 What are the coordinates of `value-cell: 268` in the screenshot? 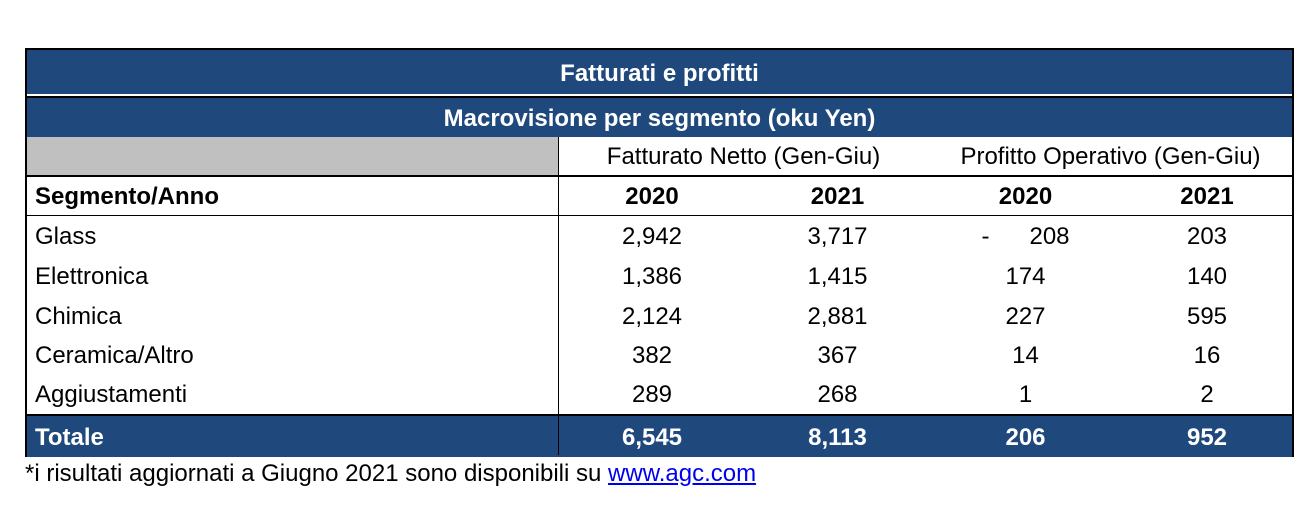 It's located at (837, 394).